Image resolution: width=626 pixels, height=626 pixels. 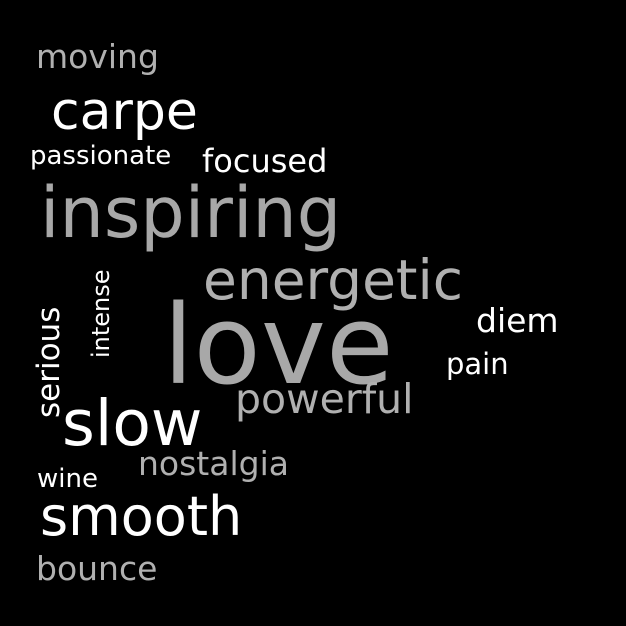 I want to click on word-serious: serious, so click(x=49, y=362).